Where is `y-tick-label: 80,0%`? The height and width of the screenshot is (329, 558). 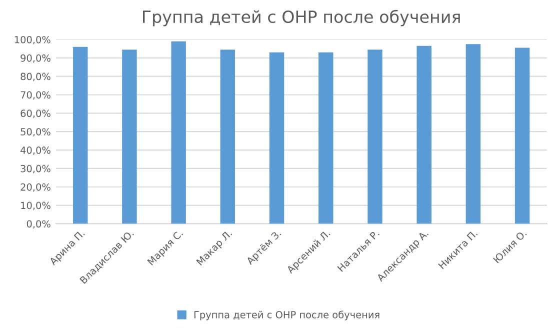 y-tick-label: 80,0% is located at coordinates (35, 77).